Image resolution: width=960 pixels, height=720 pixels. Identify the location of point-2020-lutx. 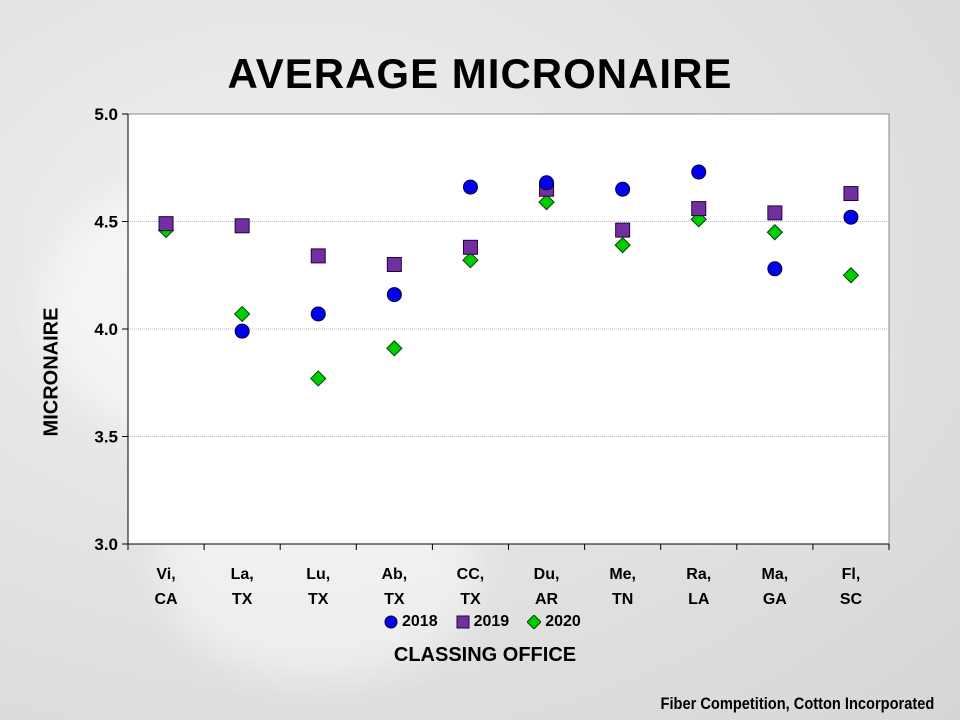
(318, 378).